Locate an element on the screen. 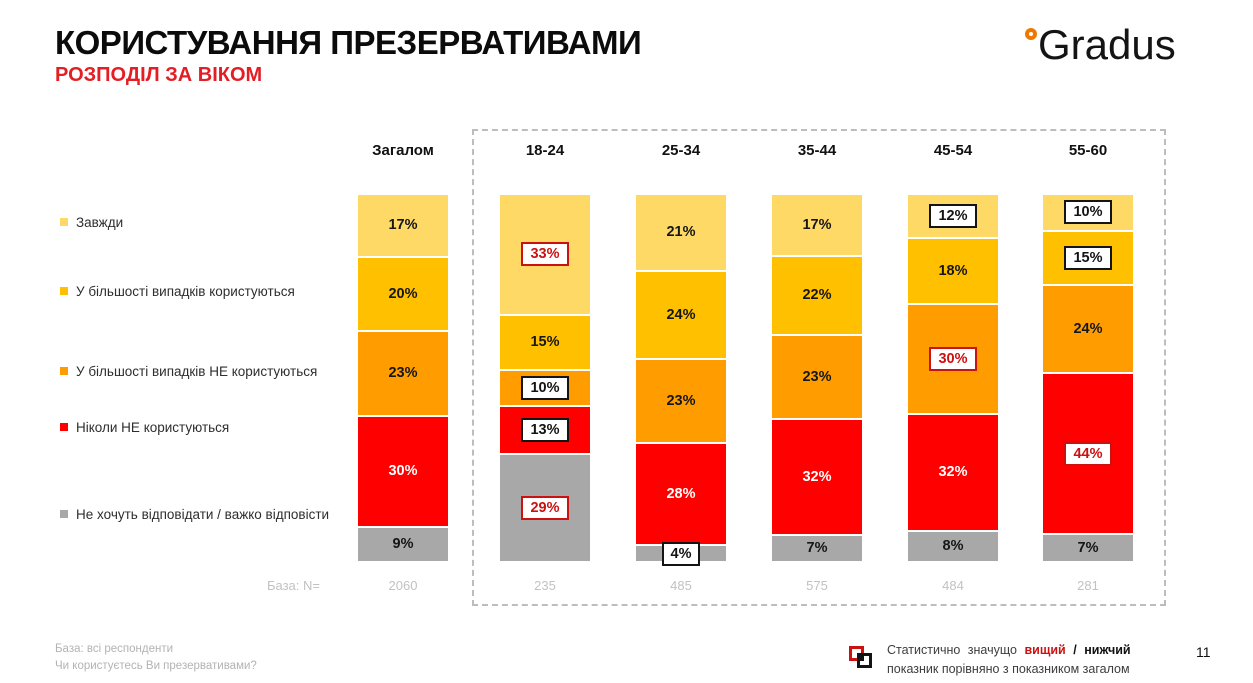 Image resolution: width=1253 pixels, height=683 pixels. segment-value-label: 9% is located at coordinates (403, 544).